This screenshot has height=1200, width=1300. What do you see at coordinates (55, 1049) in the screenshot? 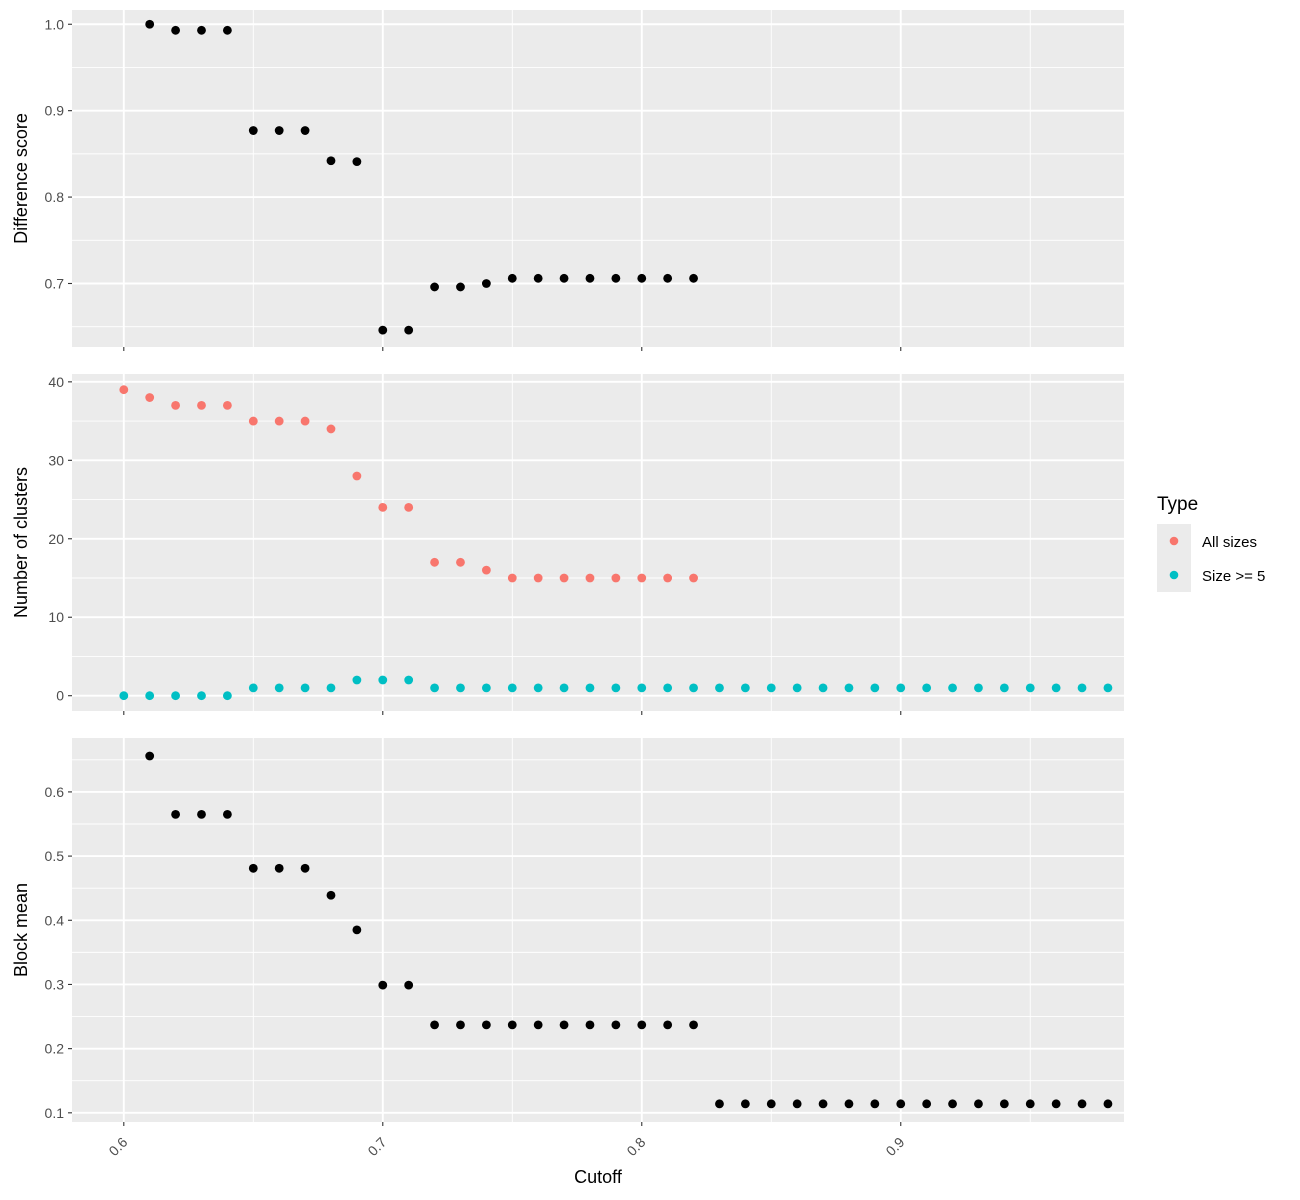
I see `y-tick-label: 0.2` at bounding box center [55, 1049].